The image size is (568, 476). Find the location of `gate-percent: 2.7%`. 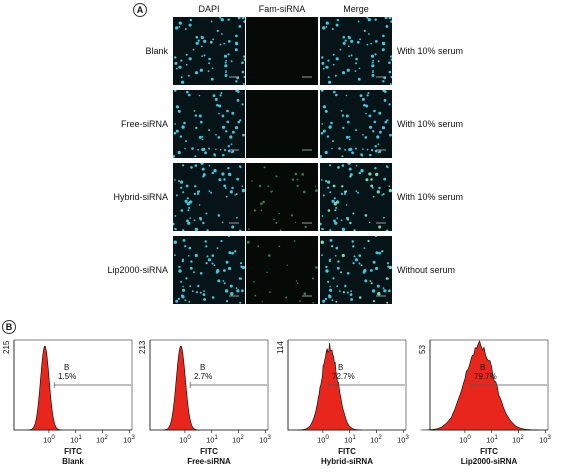

gate-percent: 2.7% is located at coordinates (203, 376).